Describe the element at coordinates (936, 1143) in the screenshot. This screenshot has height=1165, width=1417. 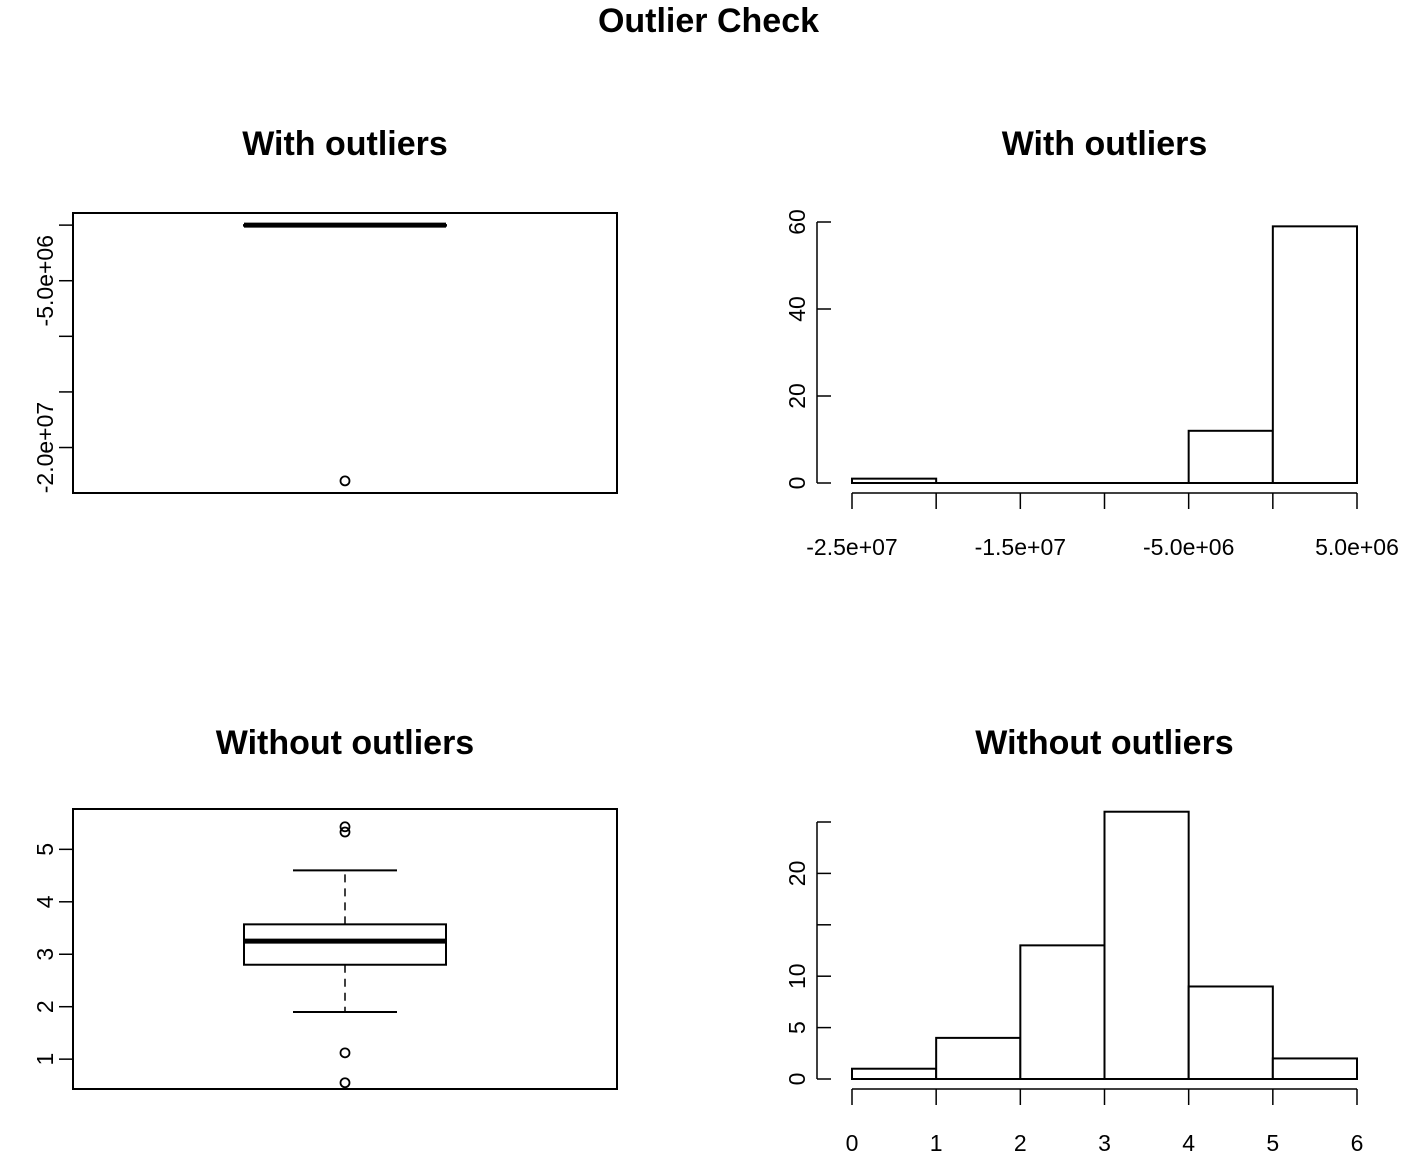
I see `x-tick-label: 1` at that location.